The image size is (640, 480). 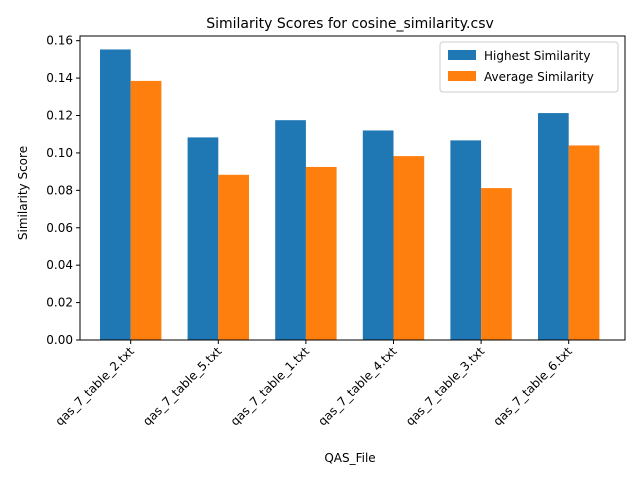 I want to click on y-tick-label: 0.16, so click(x=59, y=41).